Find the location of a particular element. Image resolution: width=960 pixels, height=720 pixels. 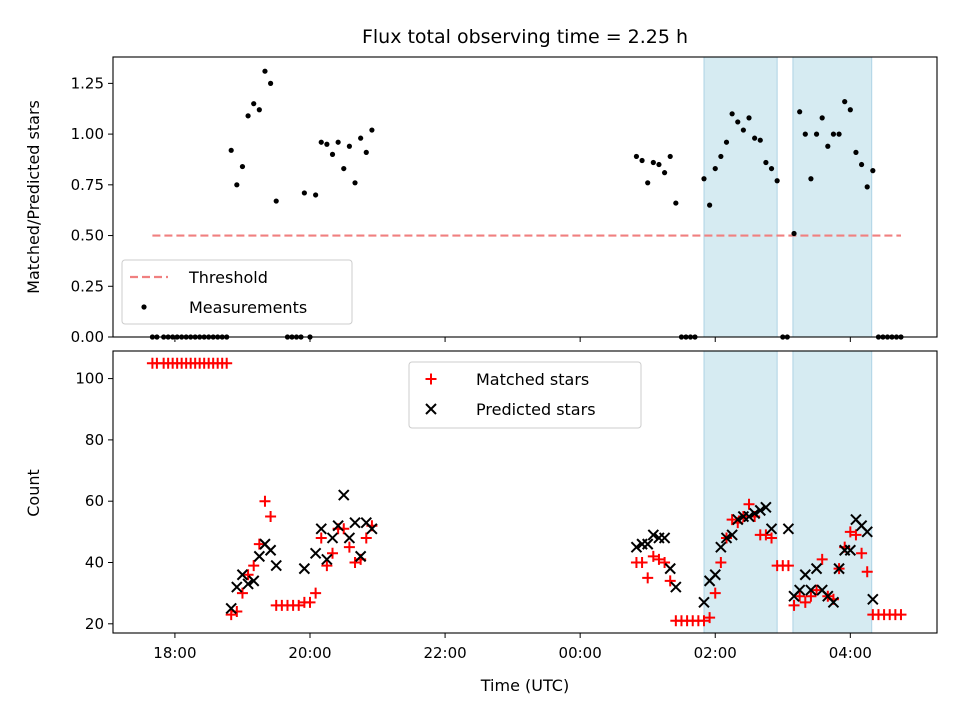

chart-title: Flux total observing time = 2.25 h is located at coordinates (525, 37).